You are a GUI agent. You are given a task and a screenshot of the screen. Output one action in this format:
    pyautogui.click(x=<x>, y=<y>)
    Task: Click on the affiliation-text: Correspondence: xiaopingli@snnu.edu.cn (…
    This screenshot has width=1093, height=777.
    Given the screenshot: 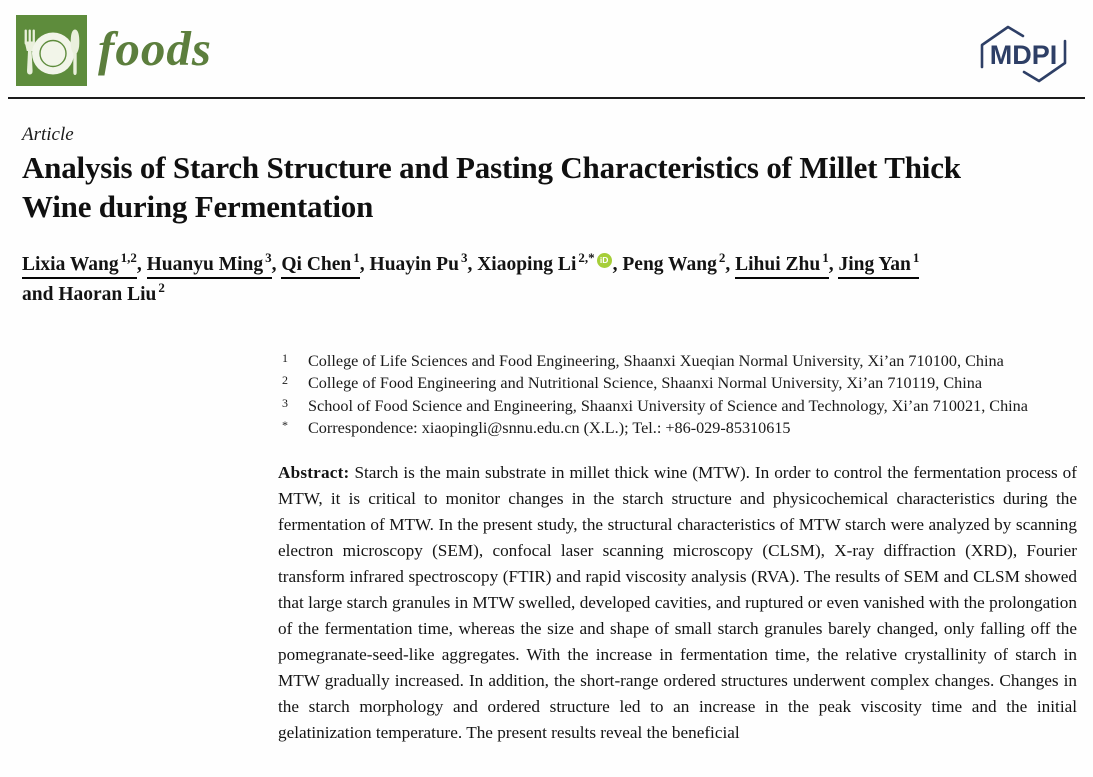 What is the action you would take?
    pyautogui.click(x=549, y=427)
    